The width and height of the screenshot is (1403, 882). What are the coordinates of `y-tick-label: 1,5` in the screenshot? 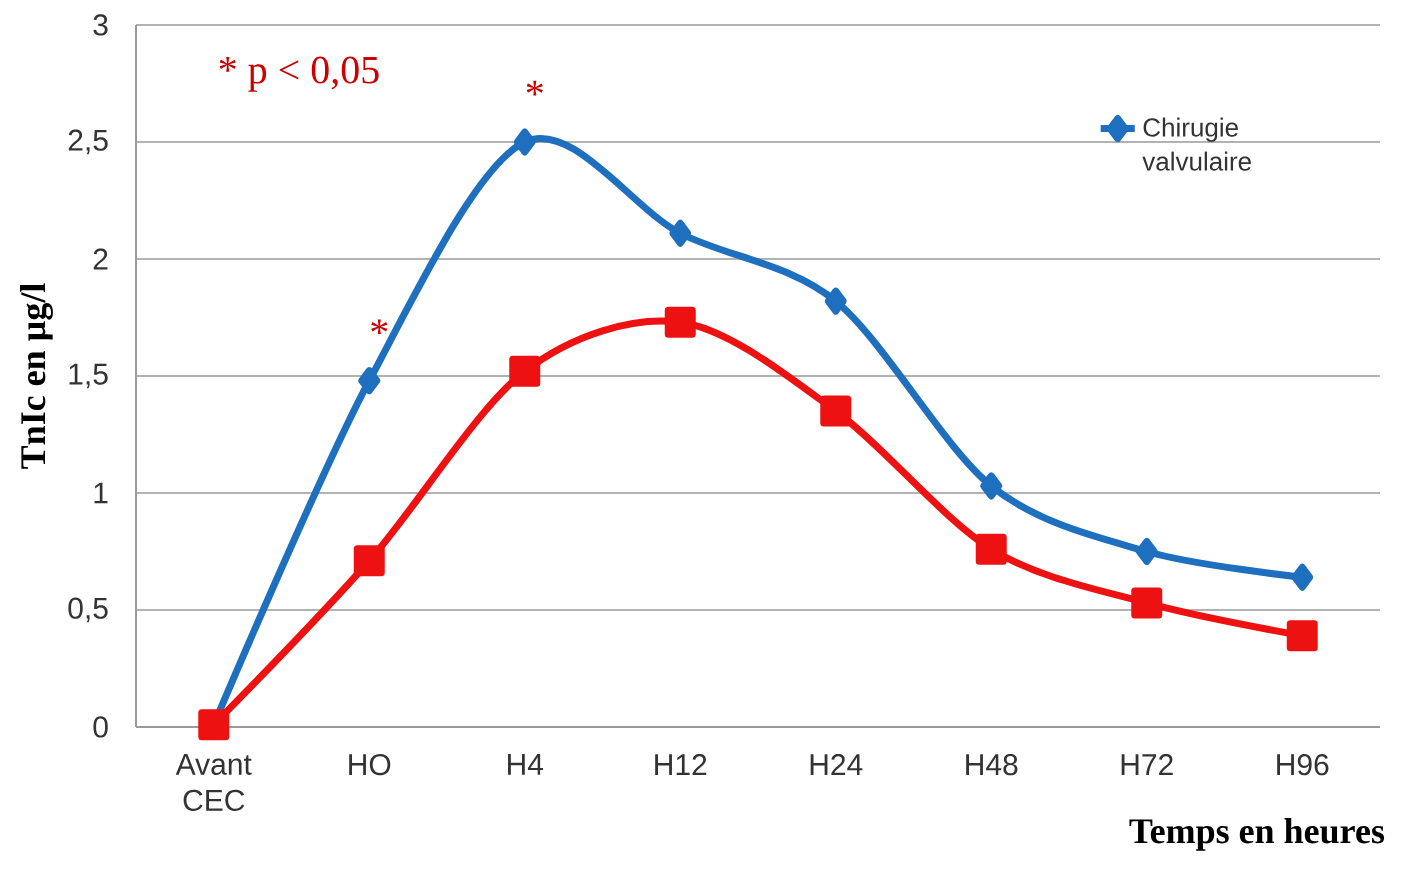 It's located at (88, 376).